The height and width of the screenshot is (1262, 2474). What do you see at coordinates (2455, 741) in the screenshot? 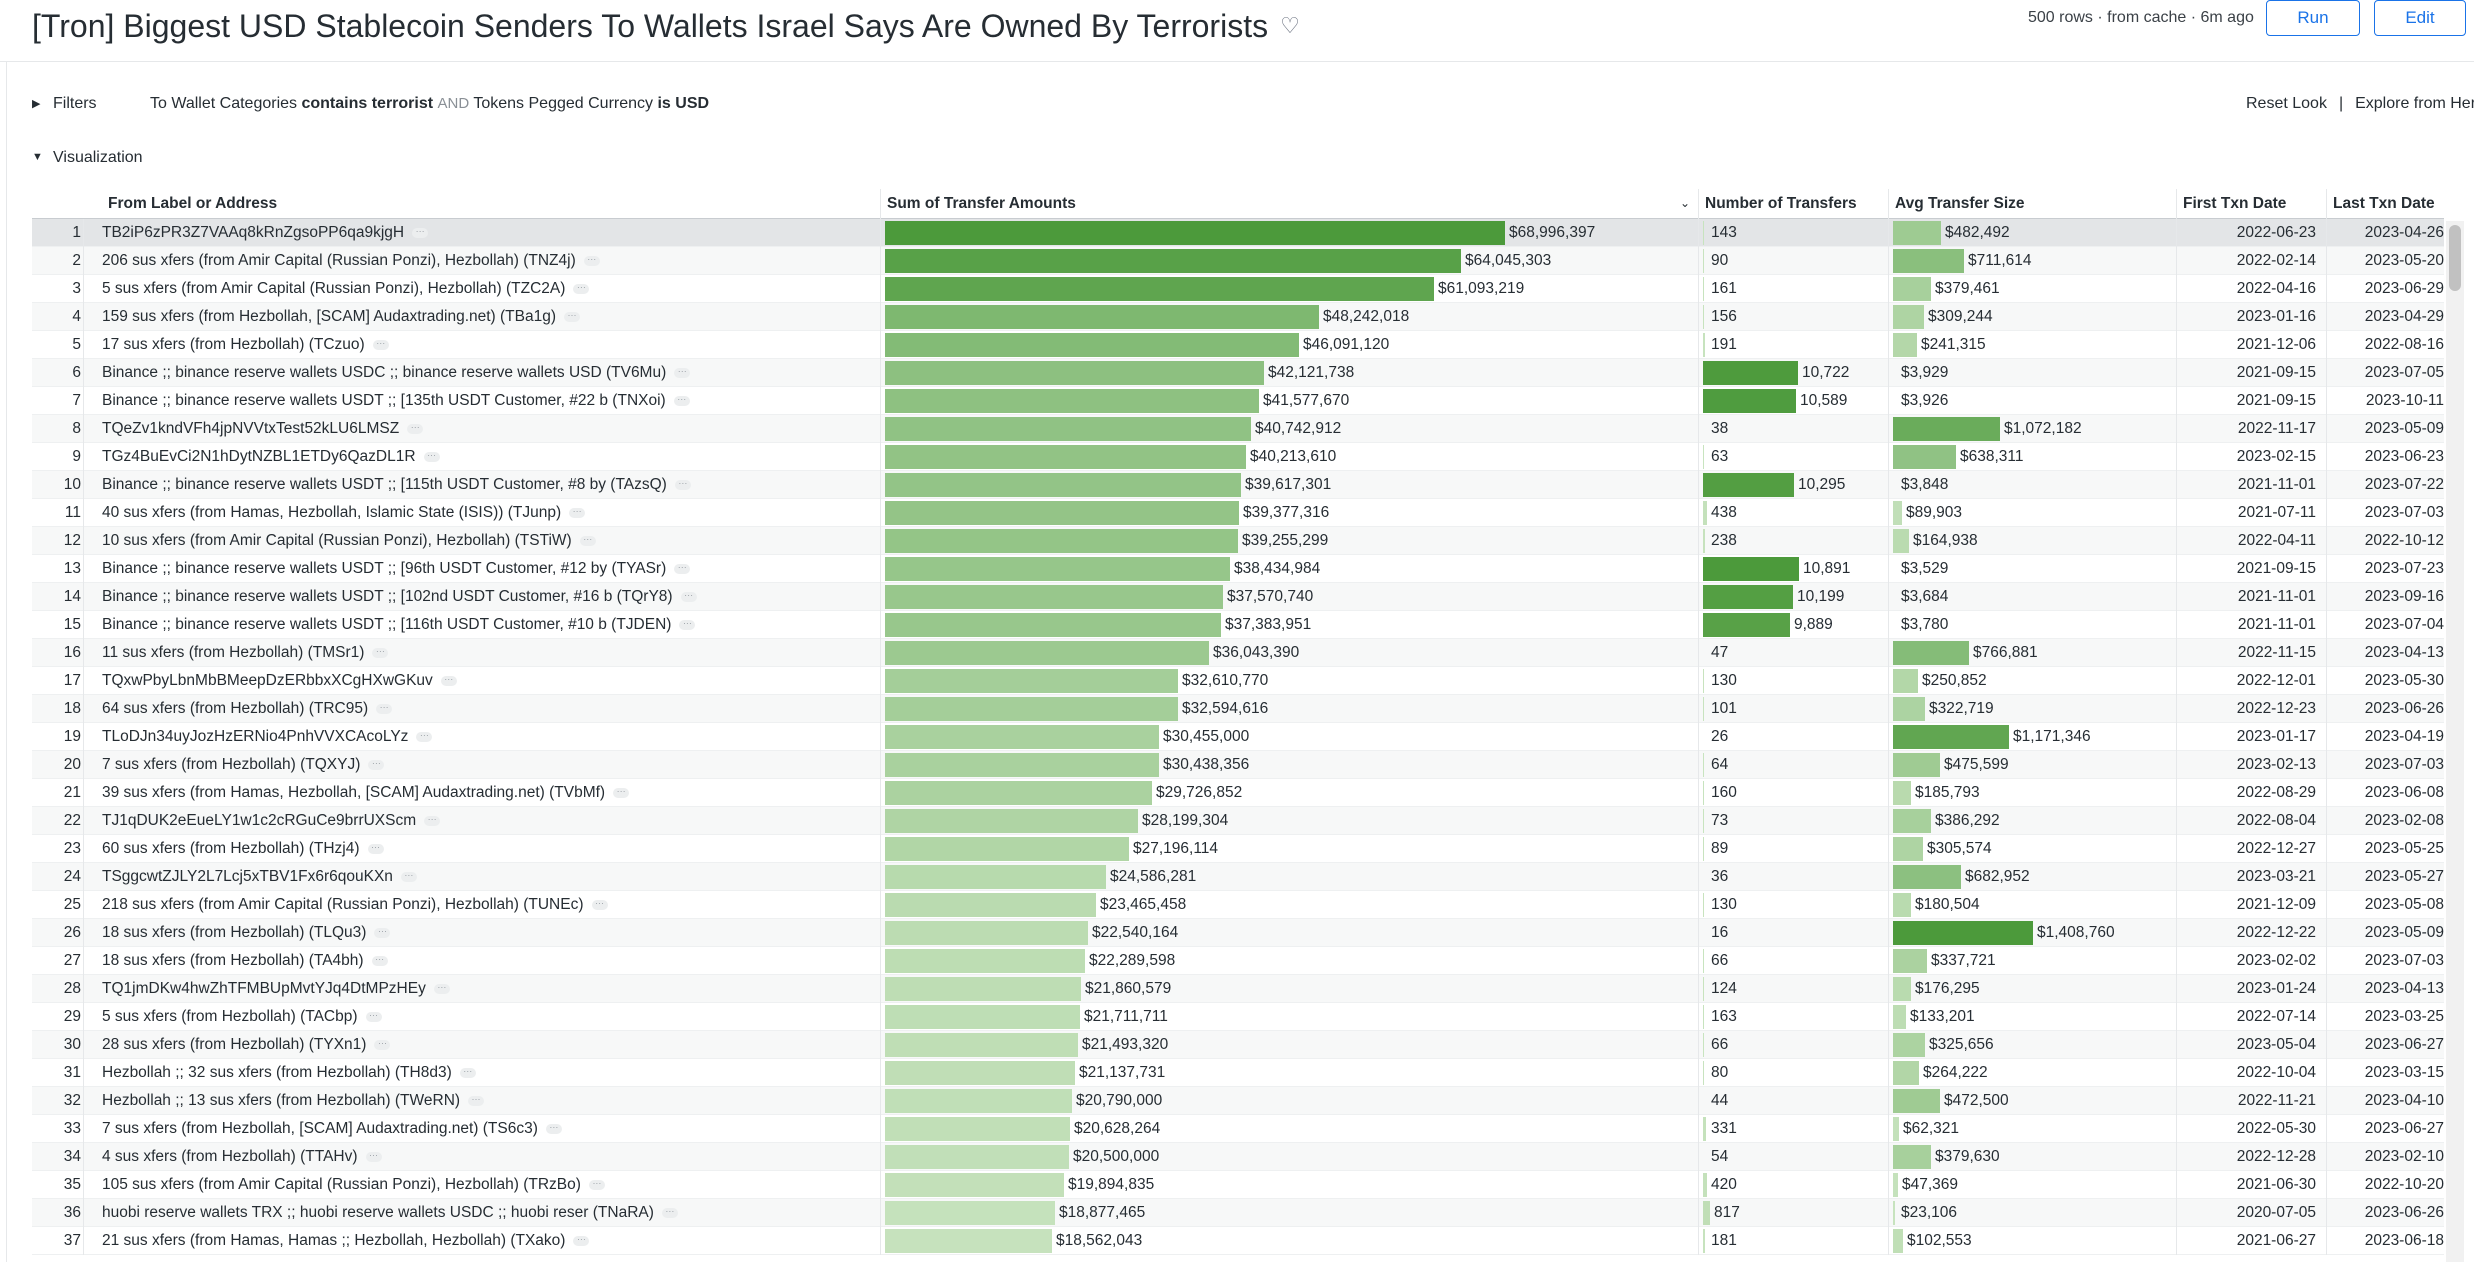
I see `vertical-scrollbar` at bounding box center [2455, 741].